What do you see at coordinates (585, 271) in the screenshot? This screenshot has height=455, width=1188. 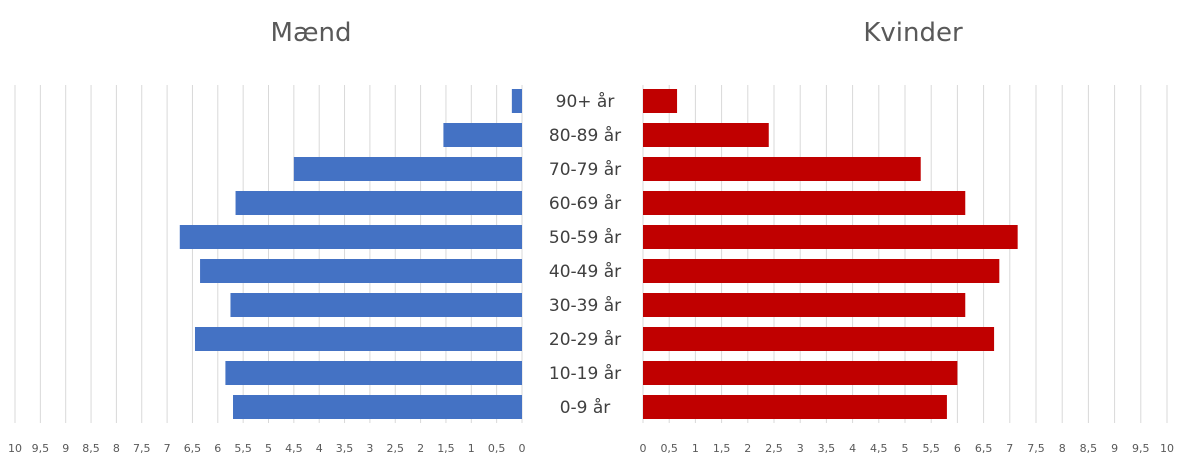 I see `age-group-label: 40-49 år` at bounding box center [585, 271].